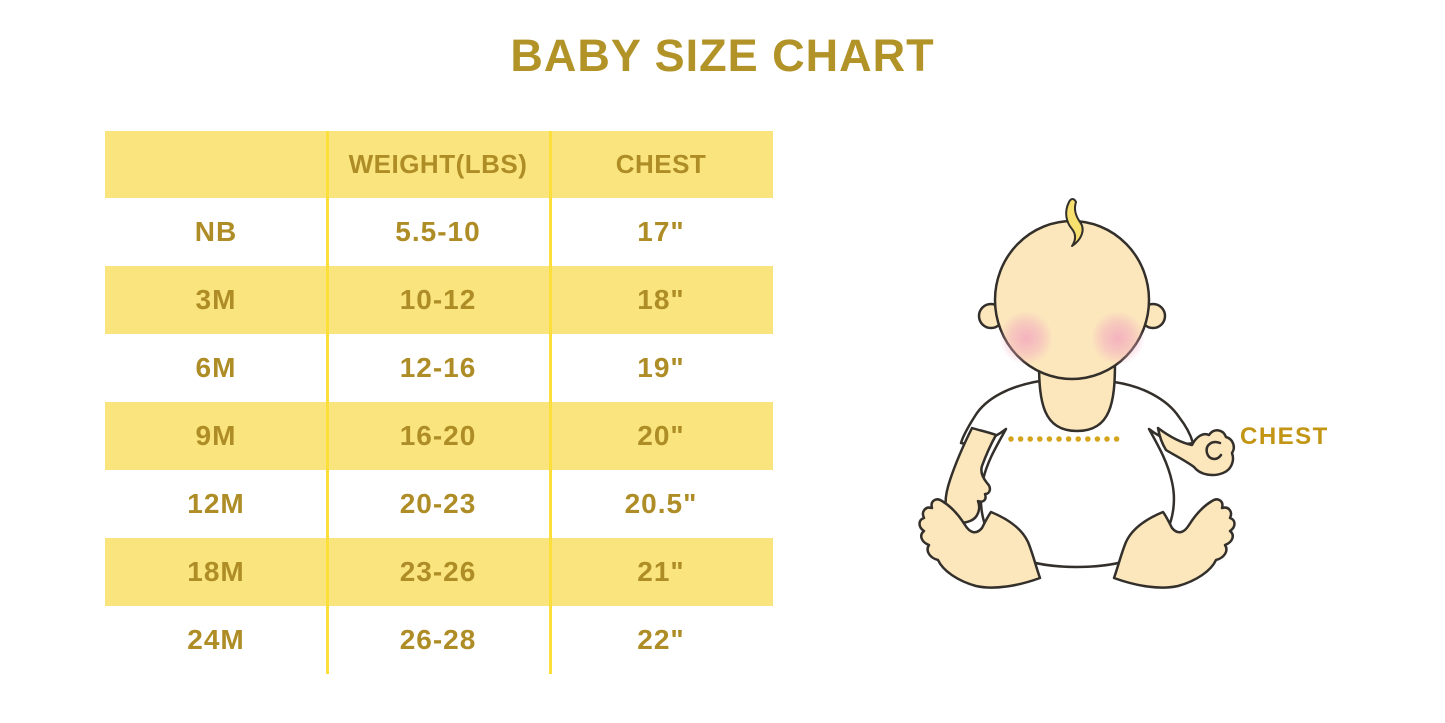 The image size is (1445, 723). I want to click on table-row: 9M 16-20 20", so click(439, 436).